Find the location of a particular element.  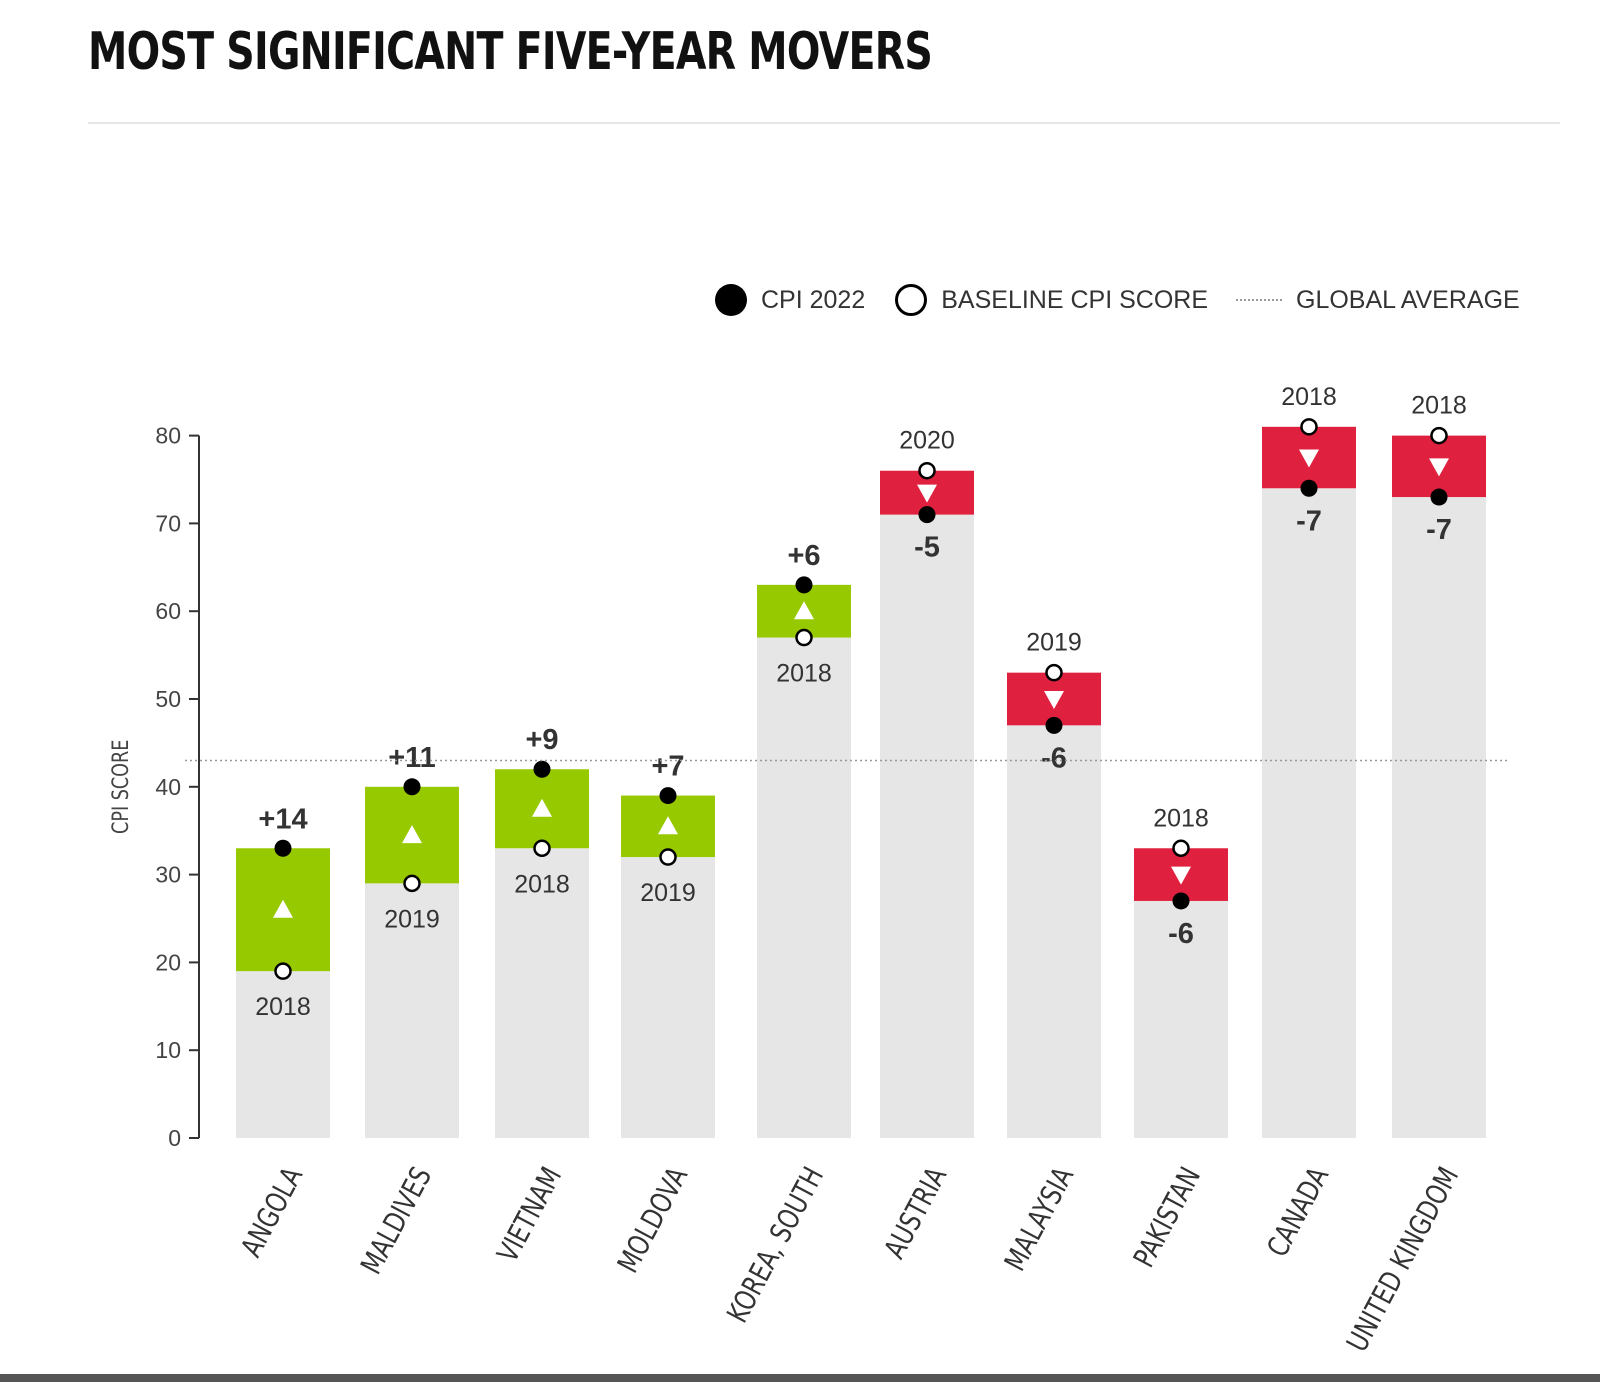

change-label: +14 is located at coordinates (282, 819).